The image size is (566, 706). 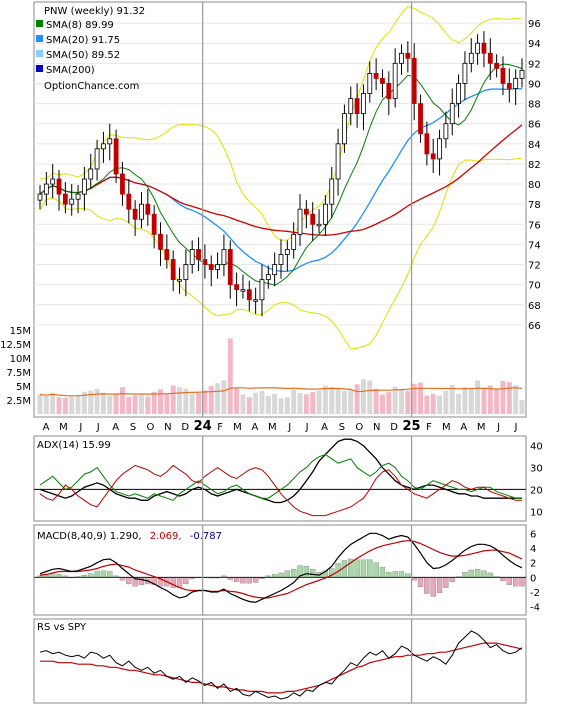 What do you see at coordinates (167, 427) in the screenshot?
I see `x-axis-label: N` at bounding box center [167, 427].